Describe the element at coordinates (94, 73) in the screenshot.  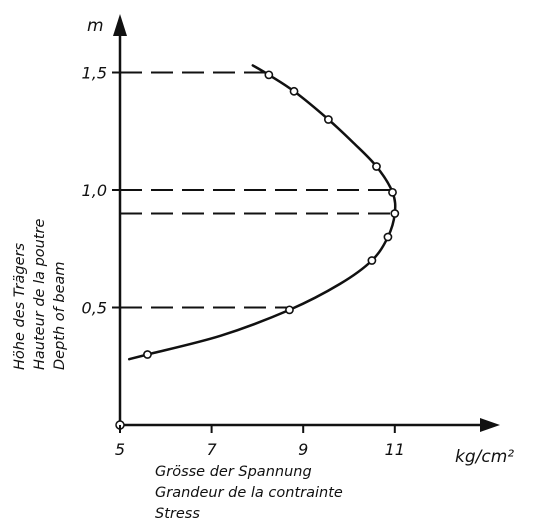
I see `y-tick-label: 1,5` at that location.